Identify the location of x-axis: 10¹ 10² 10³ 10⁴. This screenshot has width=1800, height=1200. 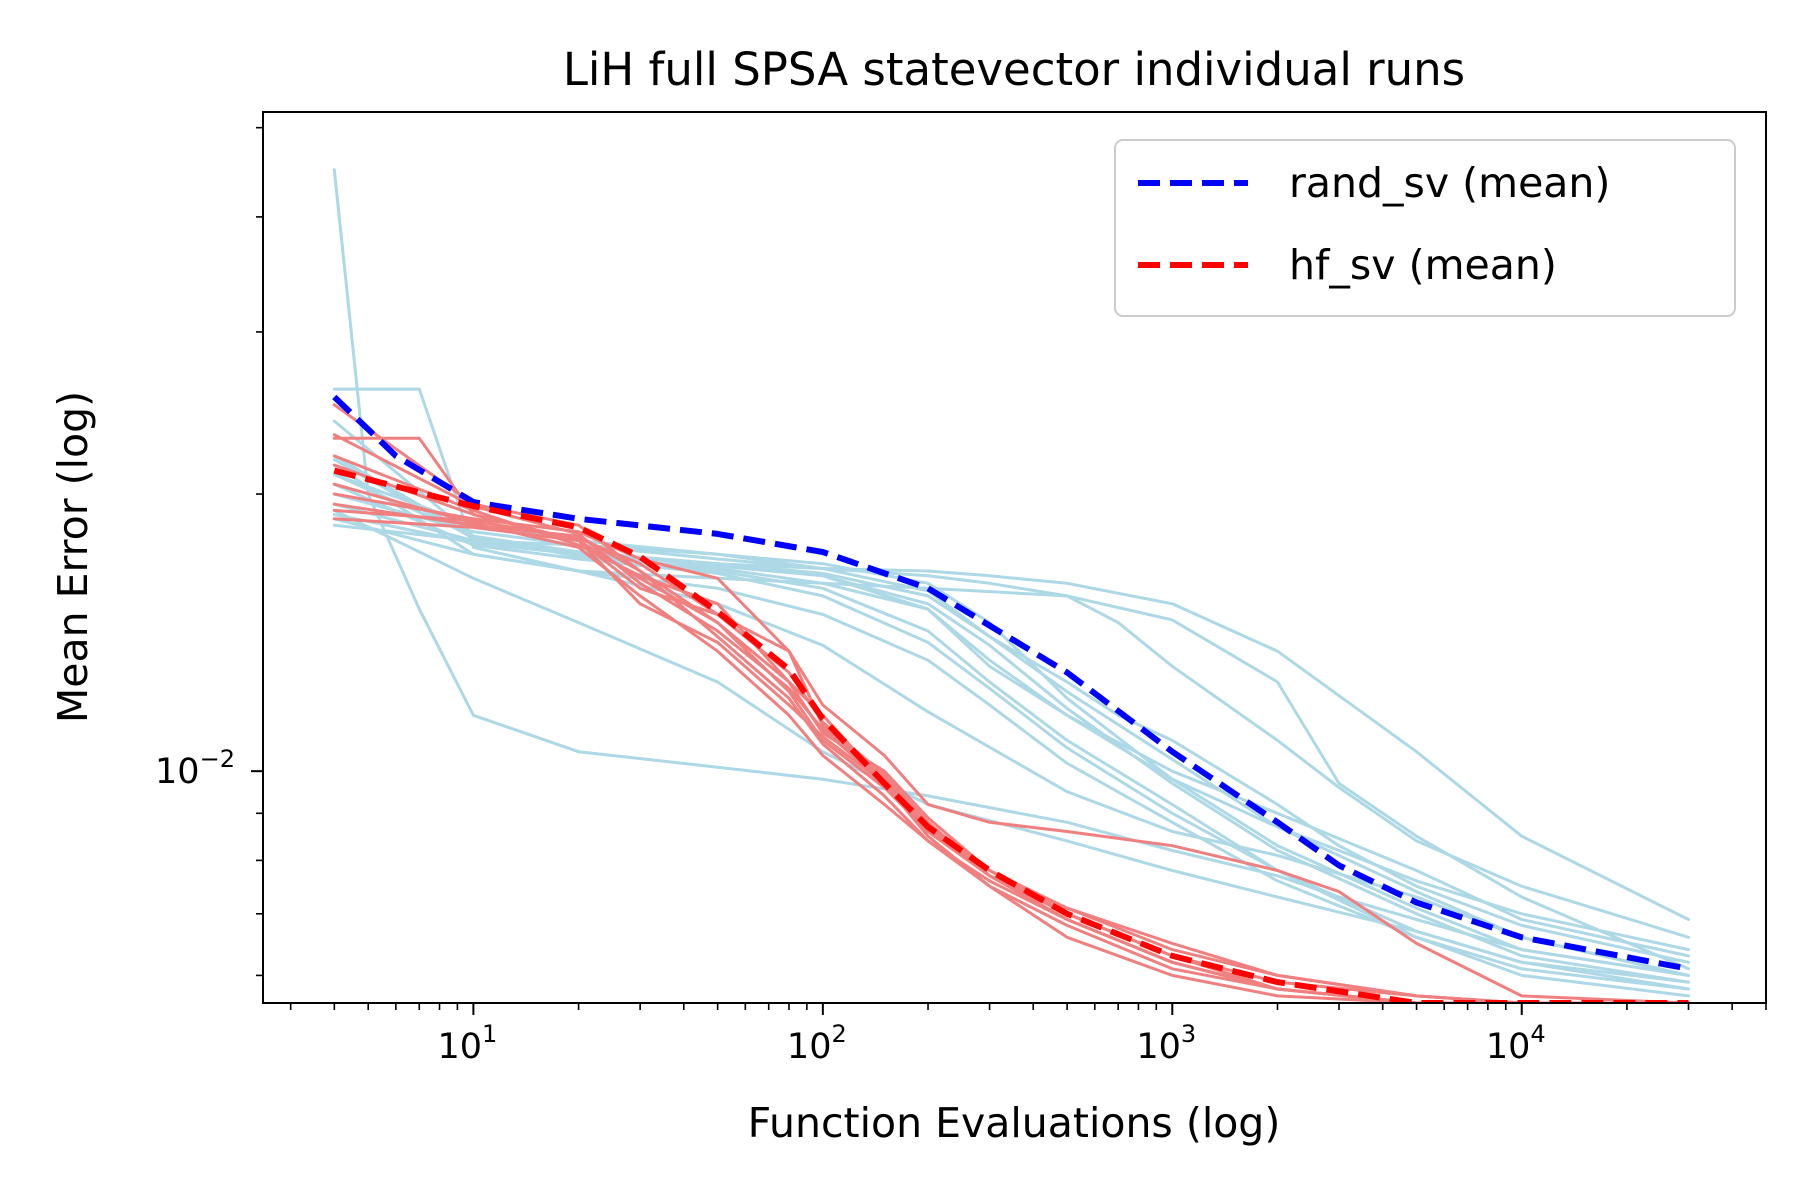
(1028, 1035).